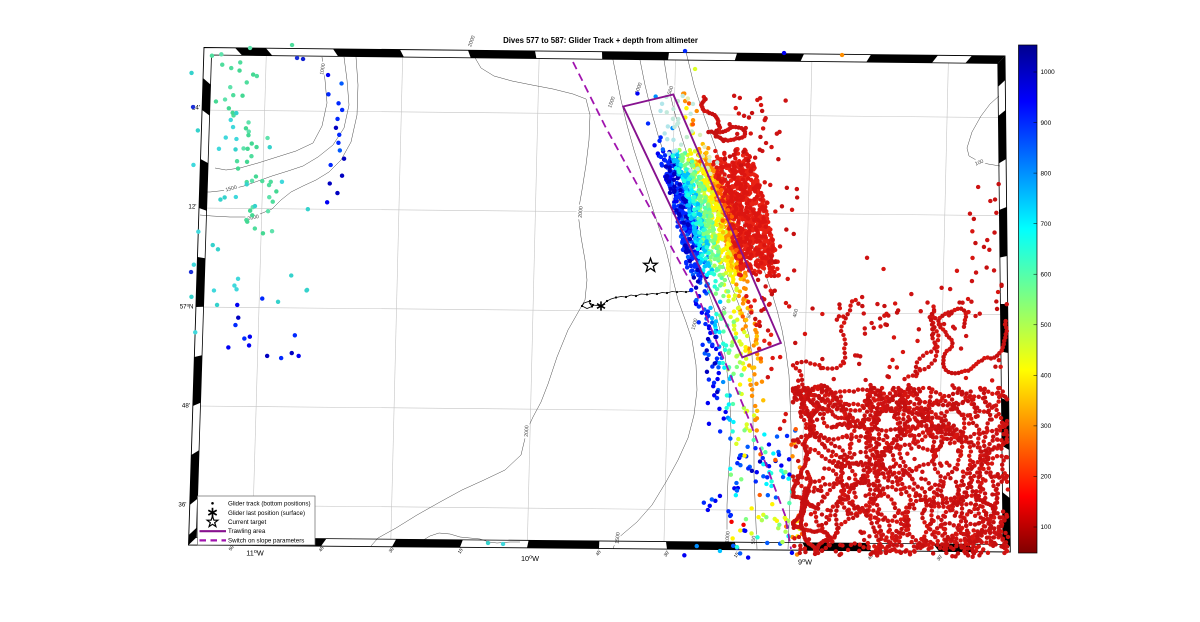 The width and height of the screenshot is (1200, 622). What do you see at coordinates (1046, 123) in the screenshot?
I see `svg-text: 900` at bounding box center [1046, 123].